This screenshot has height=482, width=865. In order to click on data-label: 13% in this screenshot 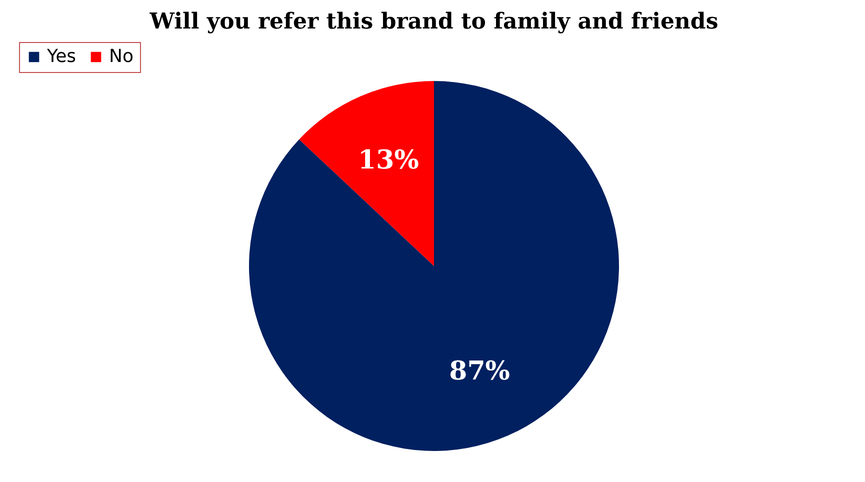, I will do `click(389, 161)`.